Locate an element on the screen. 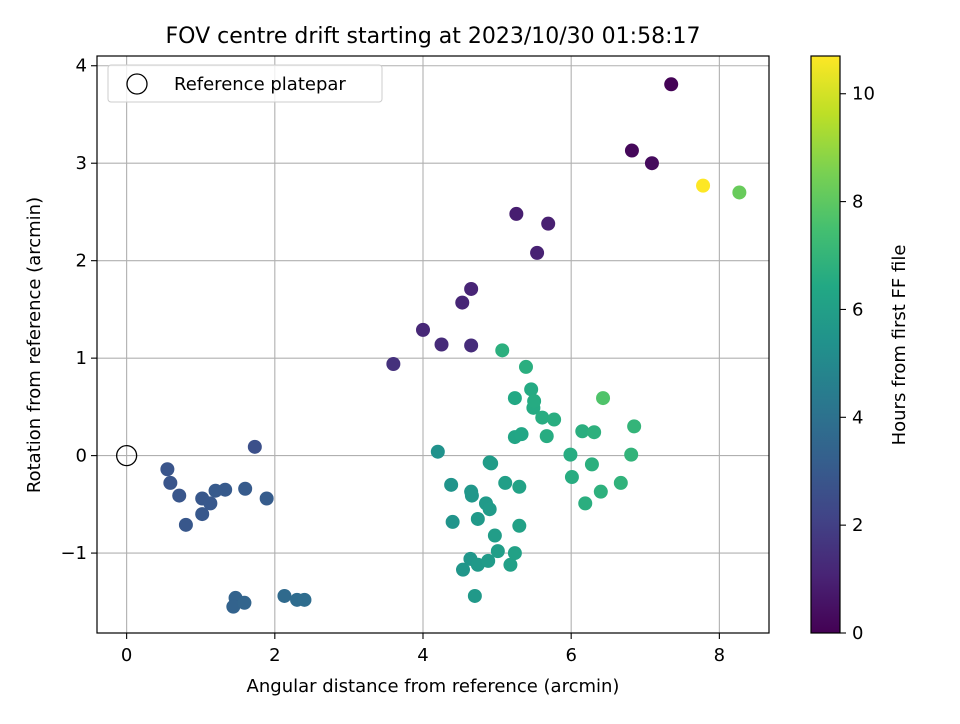 The width and height of the screenshot is (960, 724). colorbar-tick-label: 6 is located at coordinates (857, 309).